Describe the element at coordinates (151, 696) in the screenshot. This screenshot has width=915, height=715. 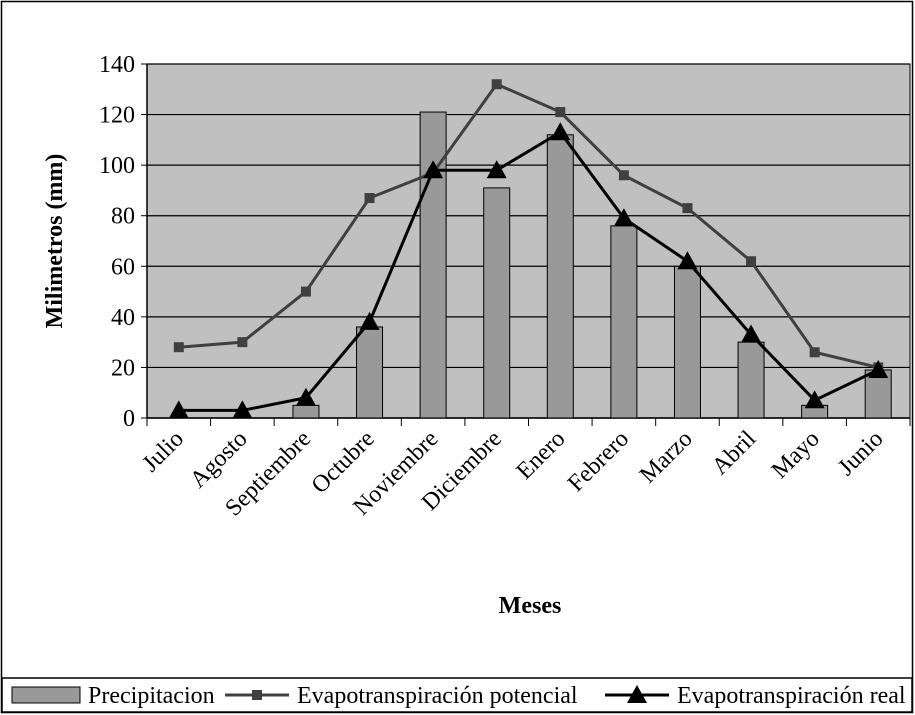
I see `legend-label: Precipitacion` at that location.